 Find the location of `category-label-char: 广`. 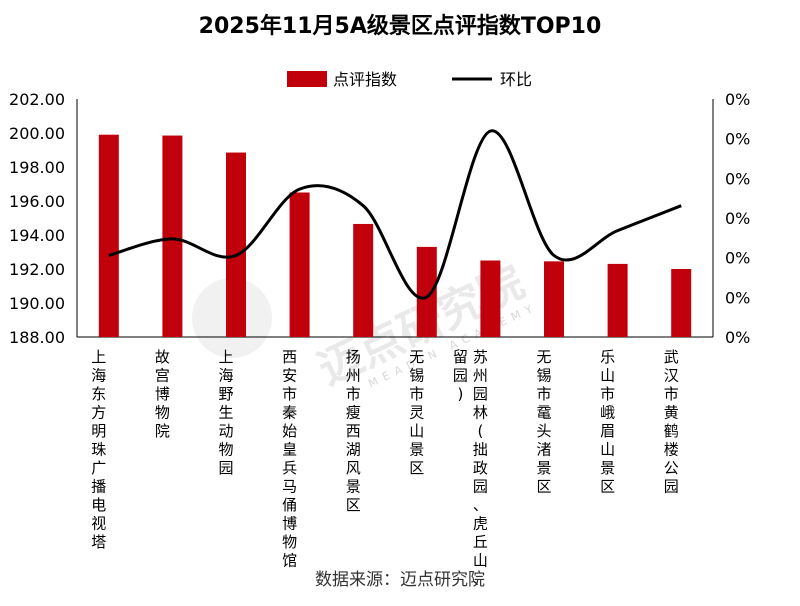

category-label-char: 广 is located at coordinates (98, 468).